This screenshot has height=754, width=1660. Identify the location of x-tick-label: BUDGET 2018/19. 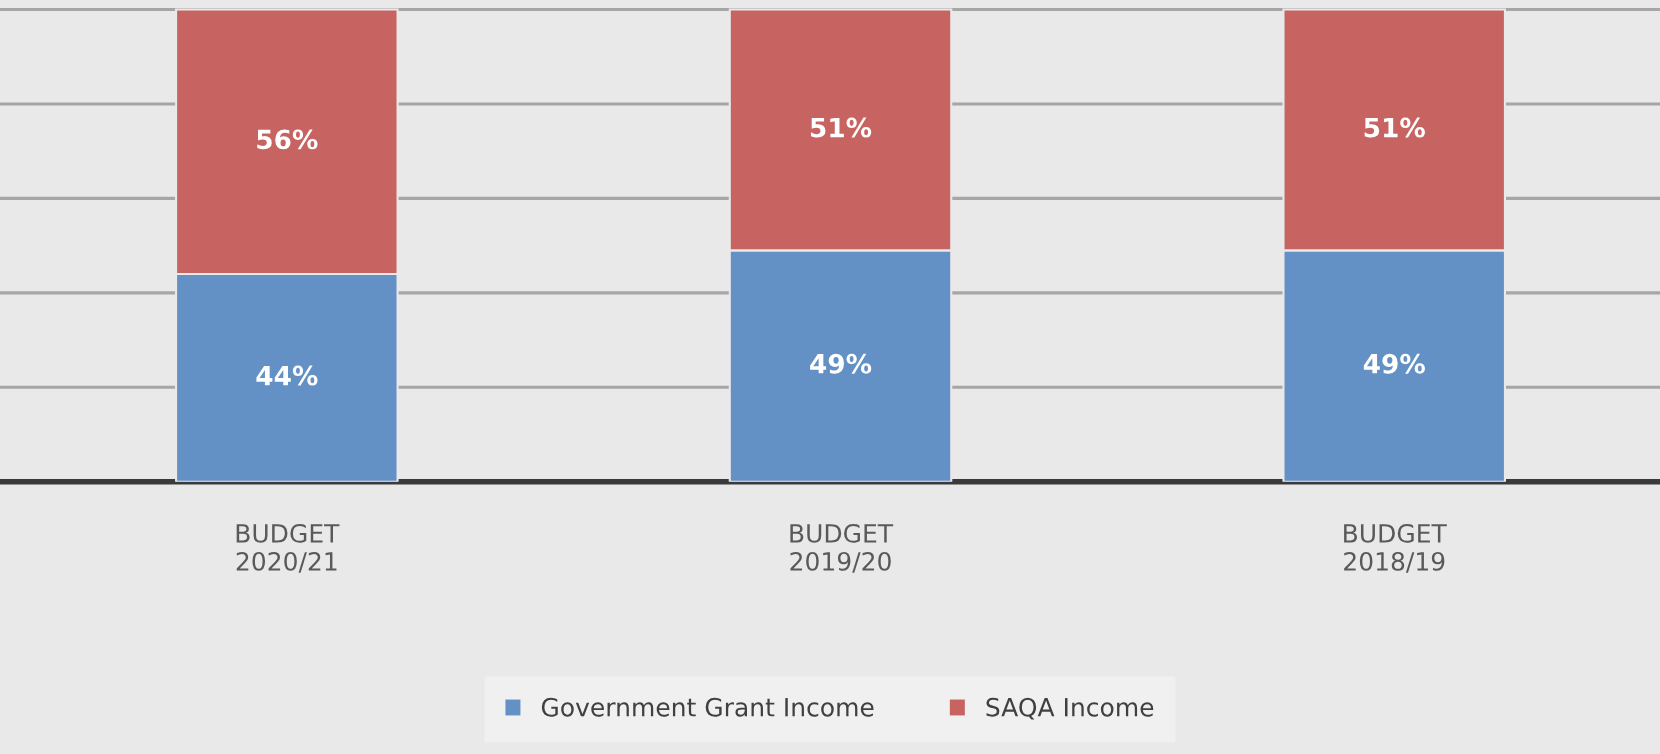
(1395, 548).